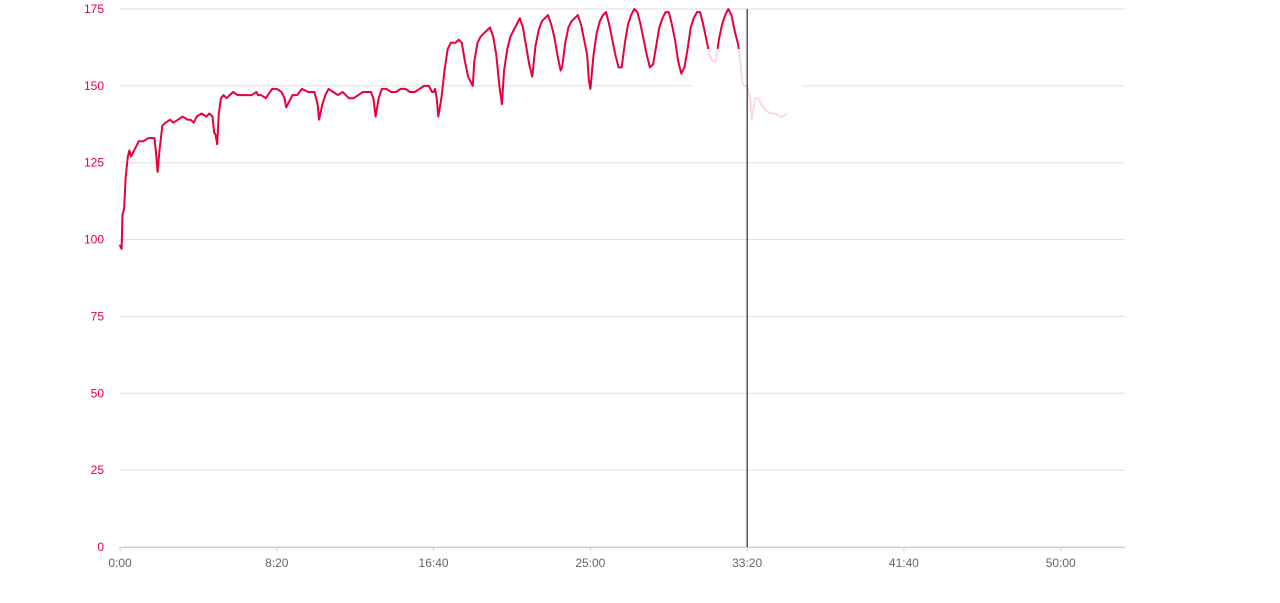  I want to click on y-tick-label: 175, so click(94, 9).